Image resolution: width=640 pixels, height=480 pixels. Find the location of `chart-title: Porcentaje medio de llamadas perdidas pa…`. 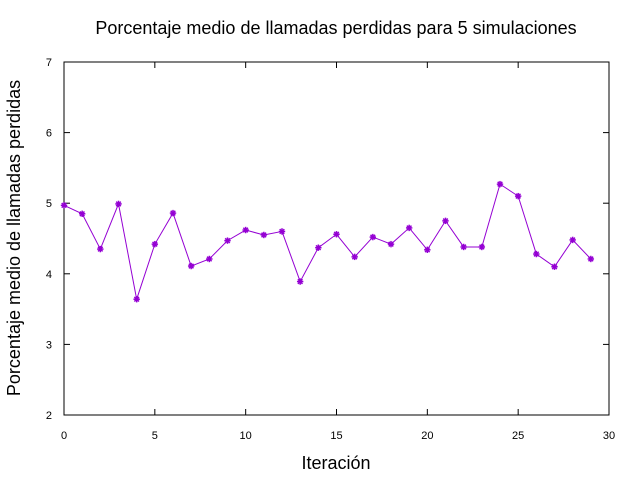

chart-title: Porcentaje medio de llamadas perdidas pa… is located at coordinates (335, 28).